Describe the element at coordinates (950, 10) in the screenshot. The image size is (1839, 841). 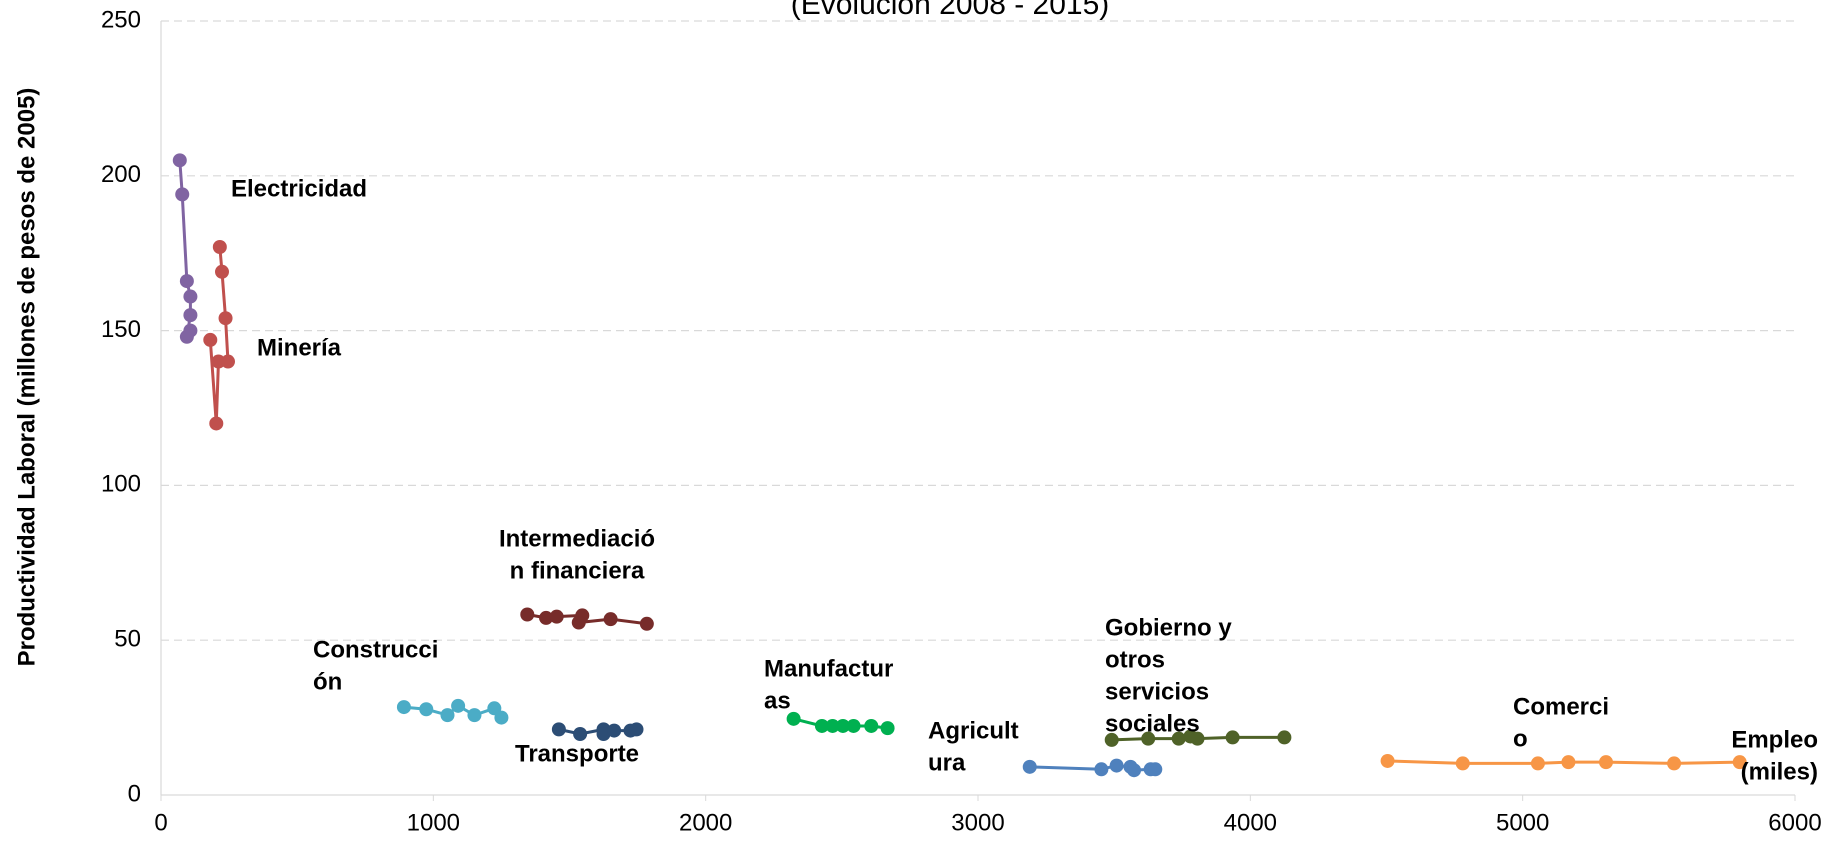
I see `chart-title: (Evolución 2008 - 2015)` at that location.